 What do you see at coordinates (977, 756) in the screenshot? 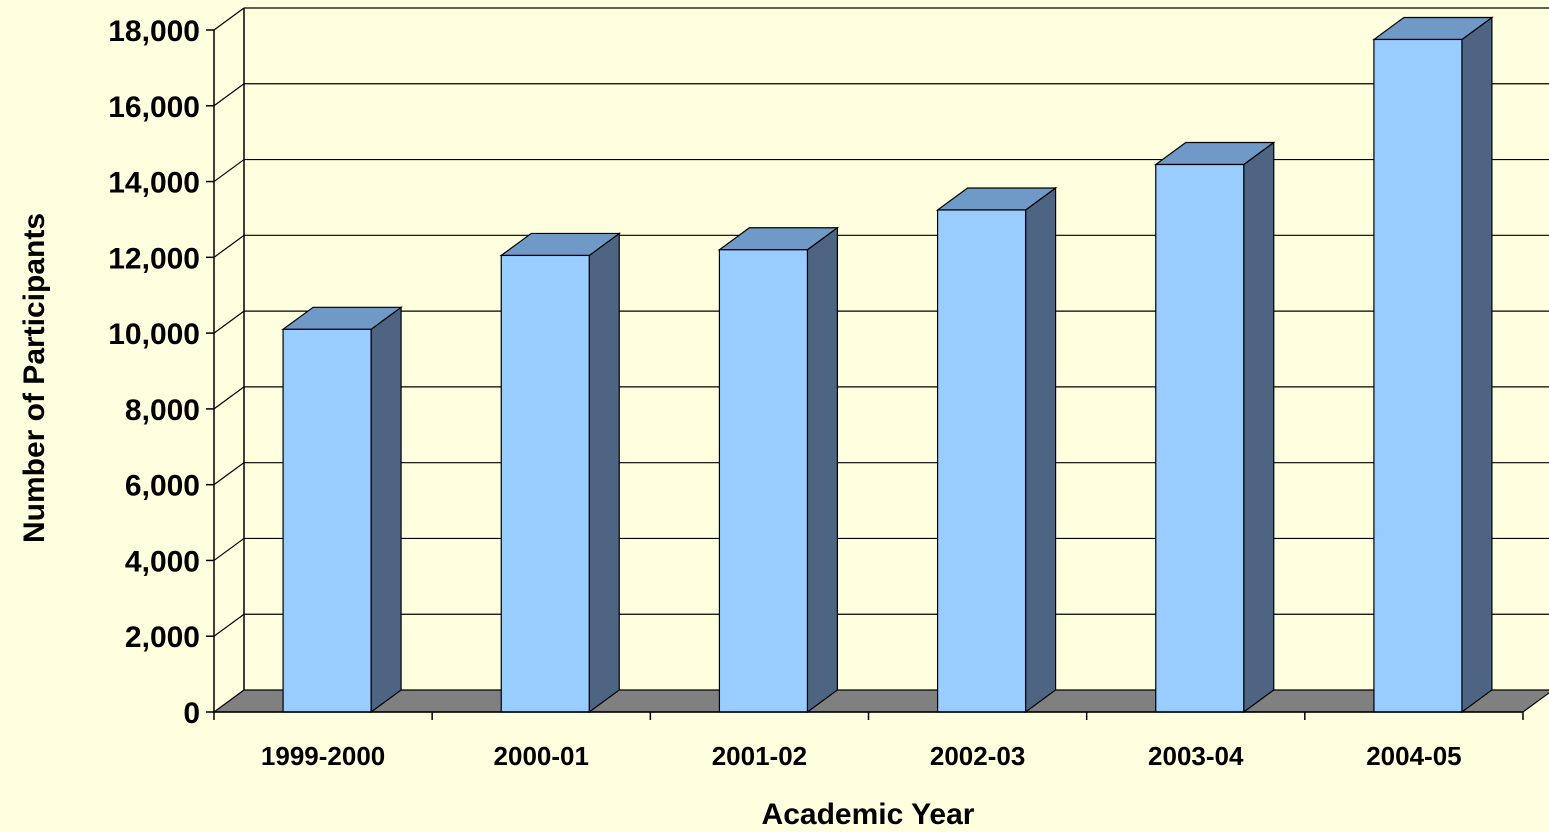
I see `x-tick-label: 2002-03` at bounding box center [977, 756].